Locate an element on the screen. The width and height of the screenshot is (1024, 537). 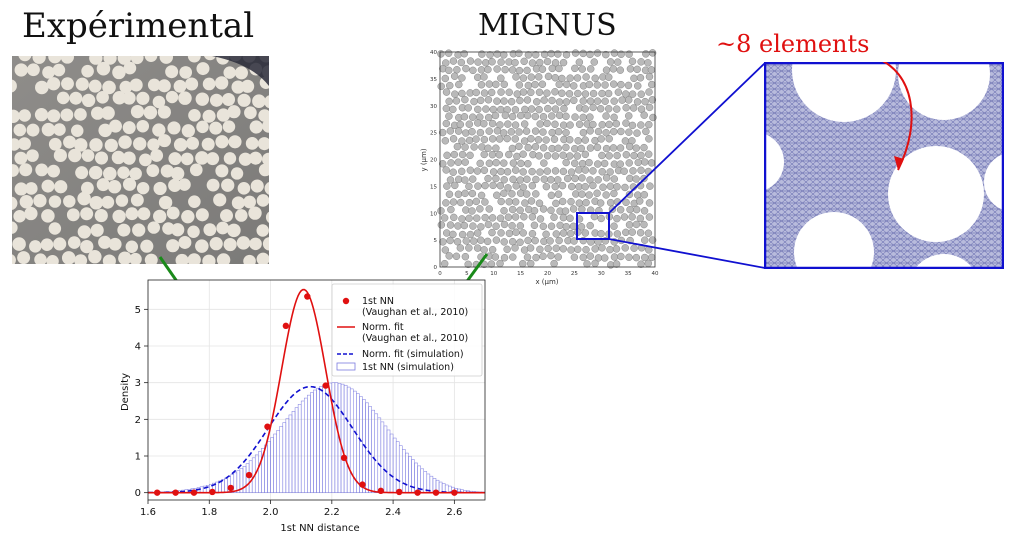
mignus-x-tick-label: 35 is located at coordinates (628, 274).